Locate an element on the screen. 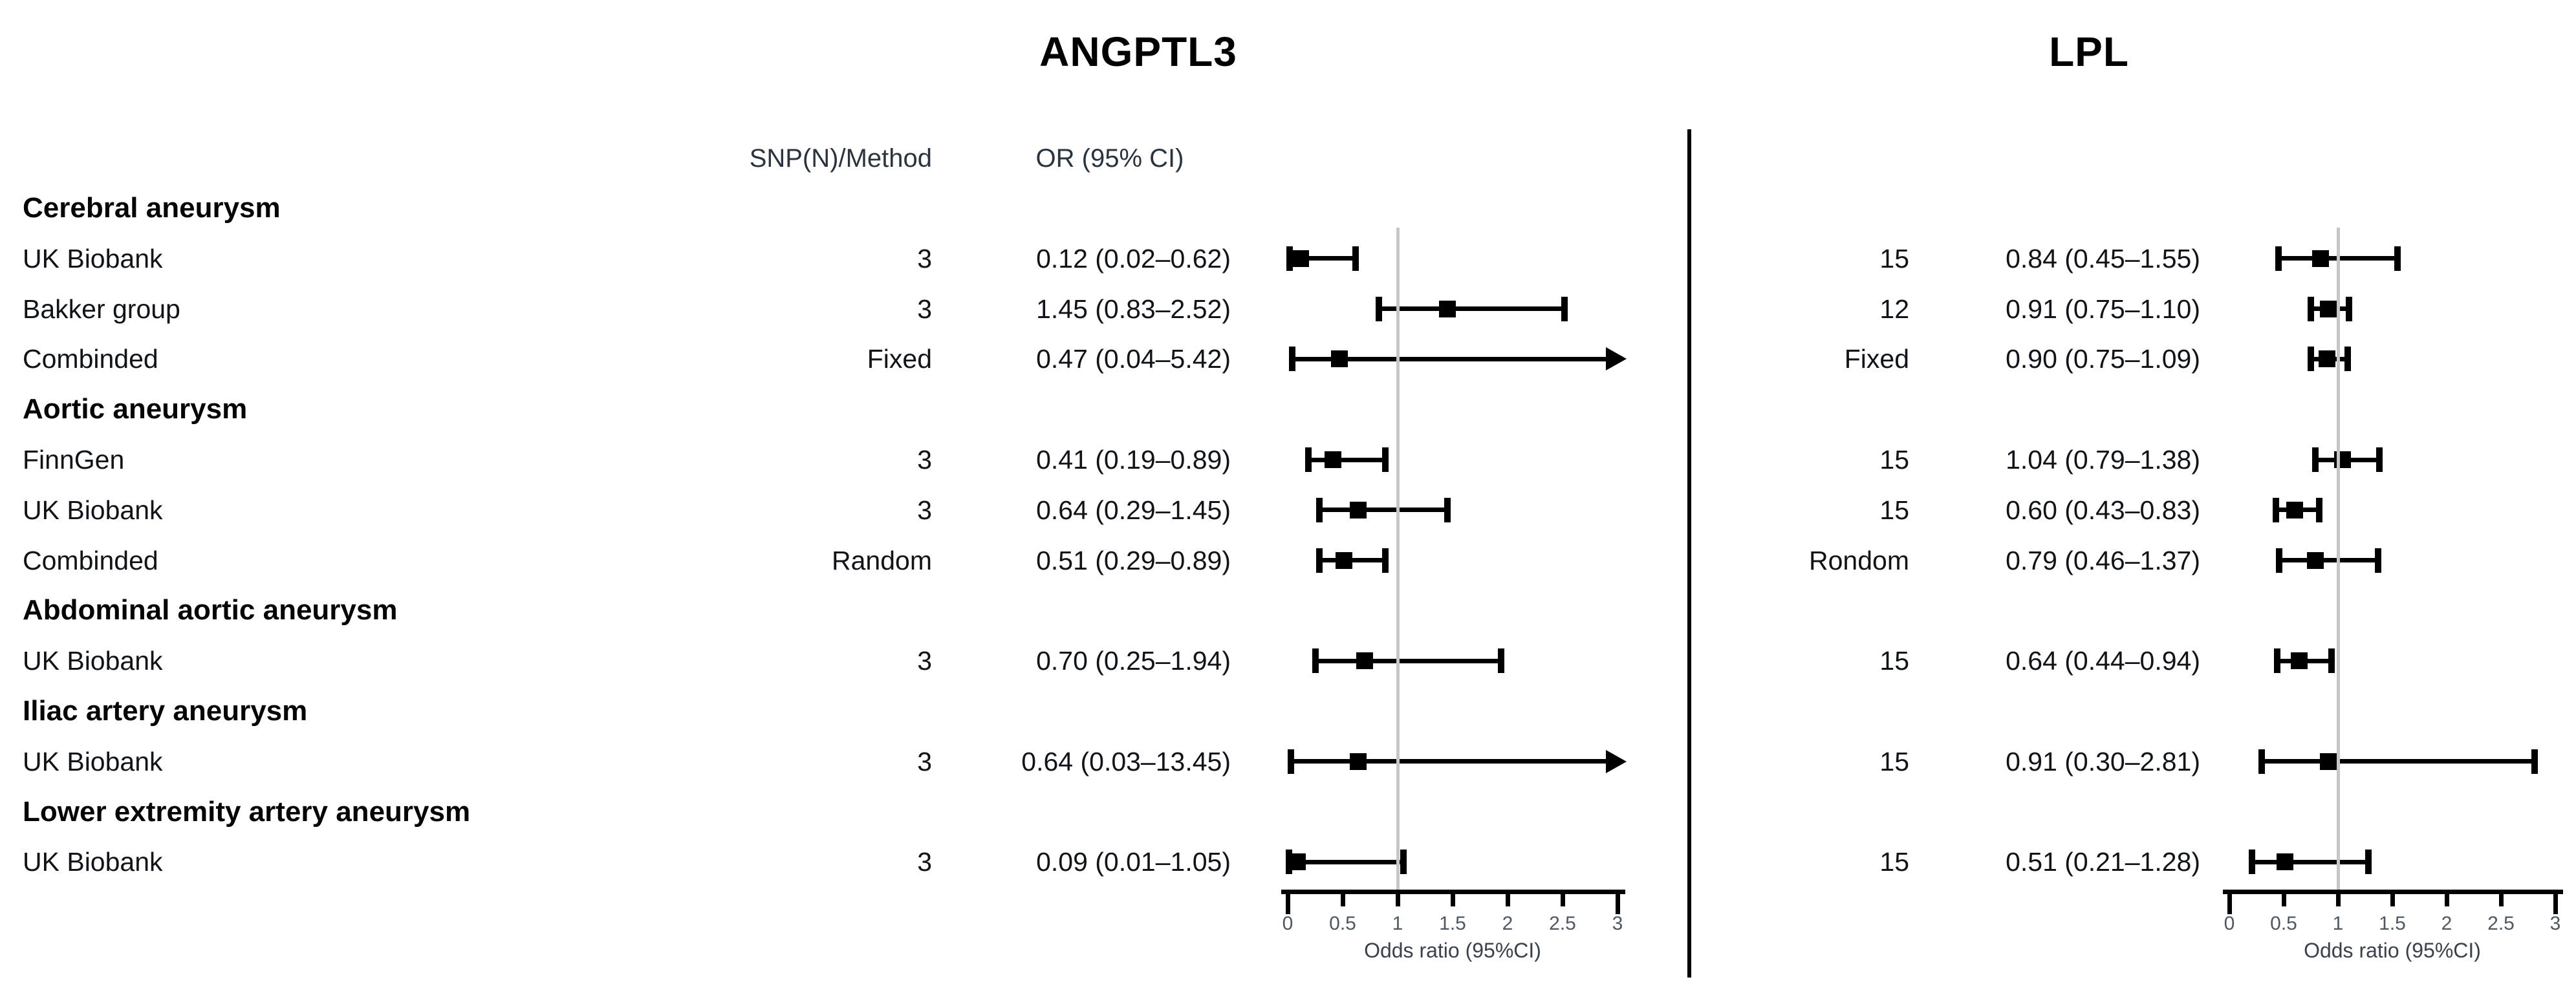 This screenshot has width=2576, height=984. study-row-label: Combinded is located at coordinates (90, 560).